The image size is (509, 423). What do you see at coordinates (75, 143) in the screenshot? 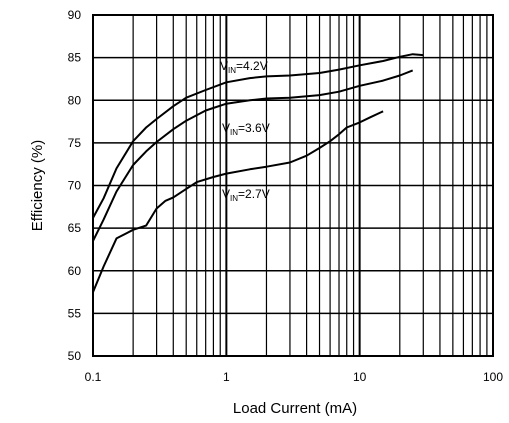
I see `y-tick-label: 75` at bounding box center [75, 143].